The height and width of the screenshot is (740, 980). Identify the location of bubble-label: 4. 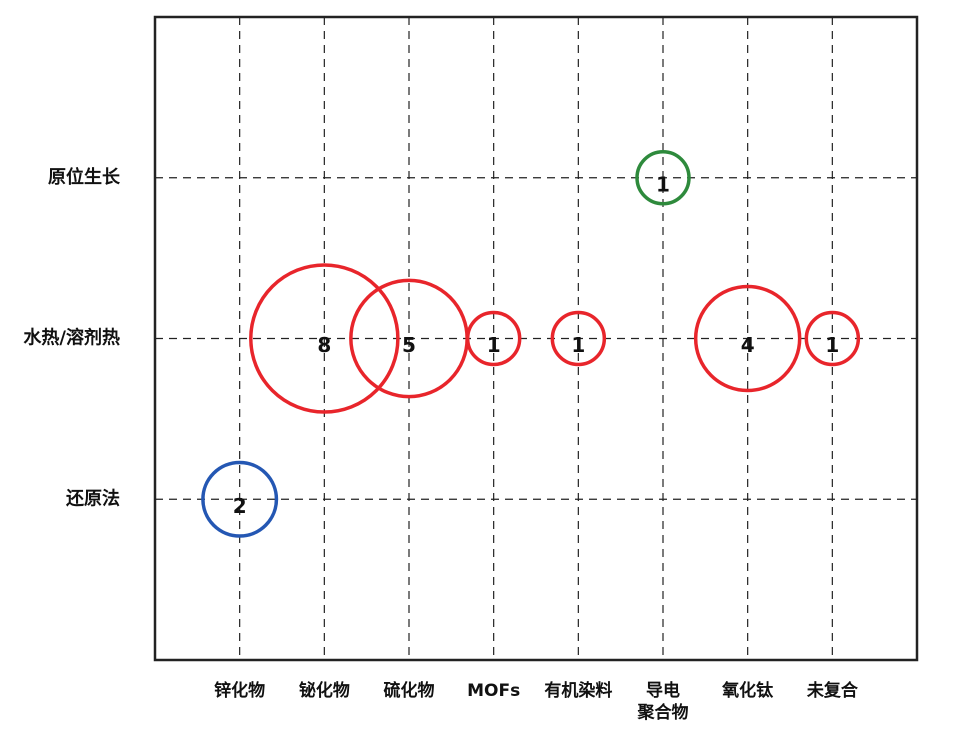
(748, 345).